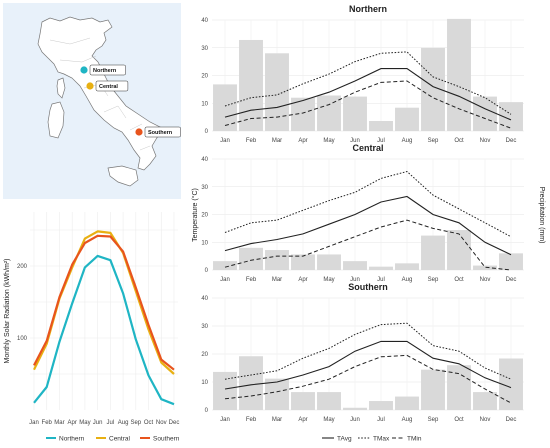 Image resolution: width=550 pixels, height=448 pixels. I want to click on solar-series-central, so click(104, 302).